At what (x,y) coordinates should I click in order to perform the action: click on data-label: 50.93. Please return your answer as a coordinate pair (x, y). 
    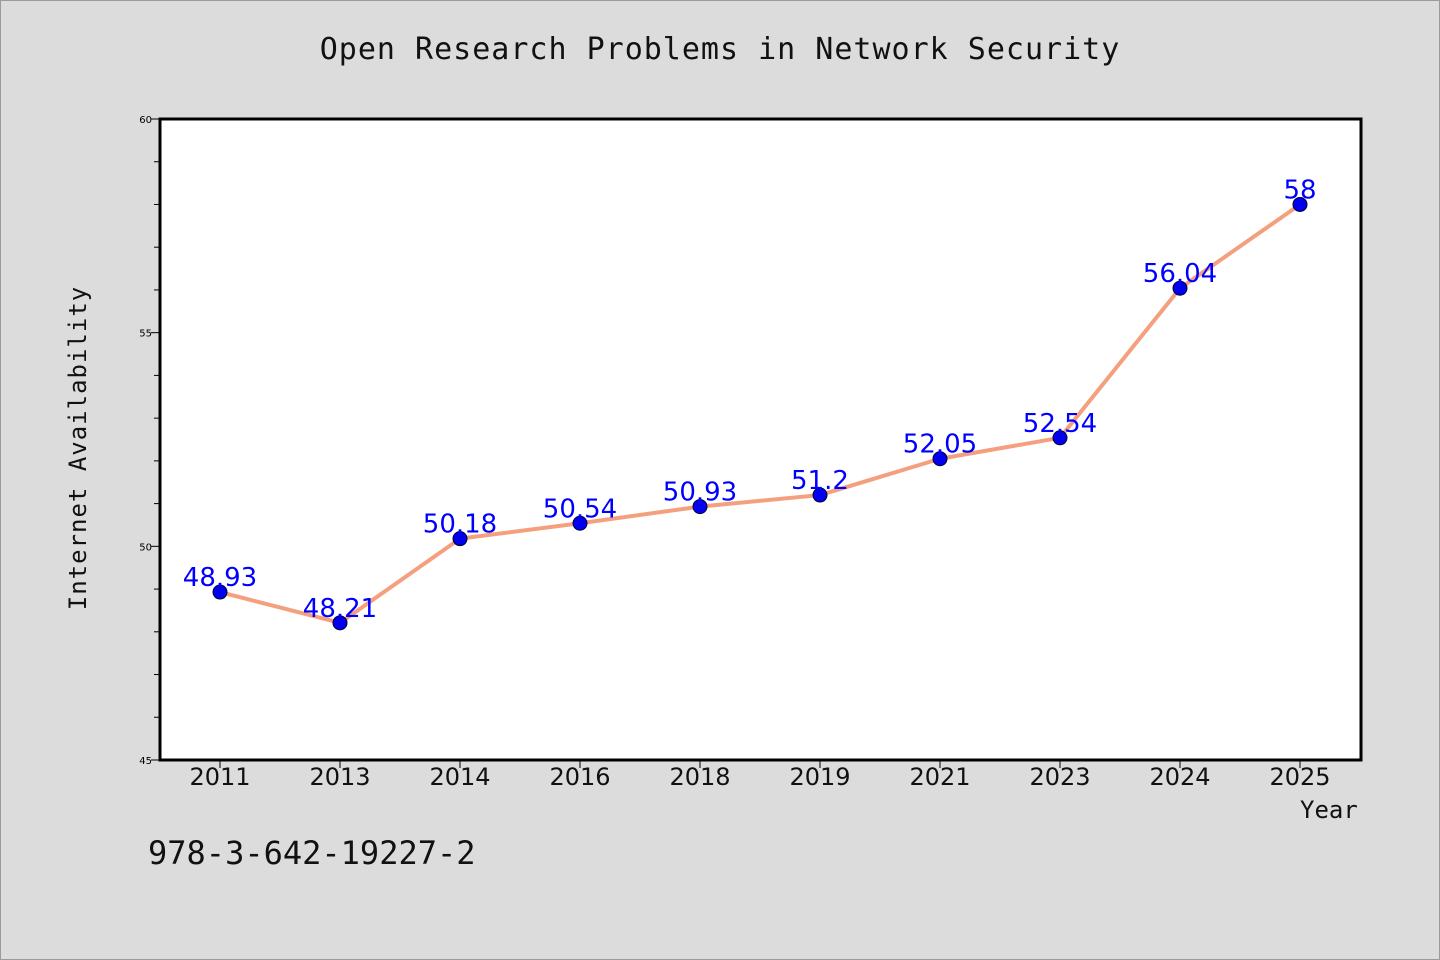
    Looking at the image, I should click on (700, 493).